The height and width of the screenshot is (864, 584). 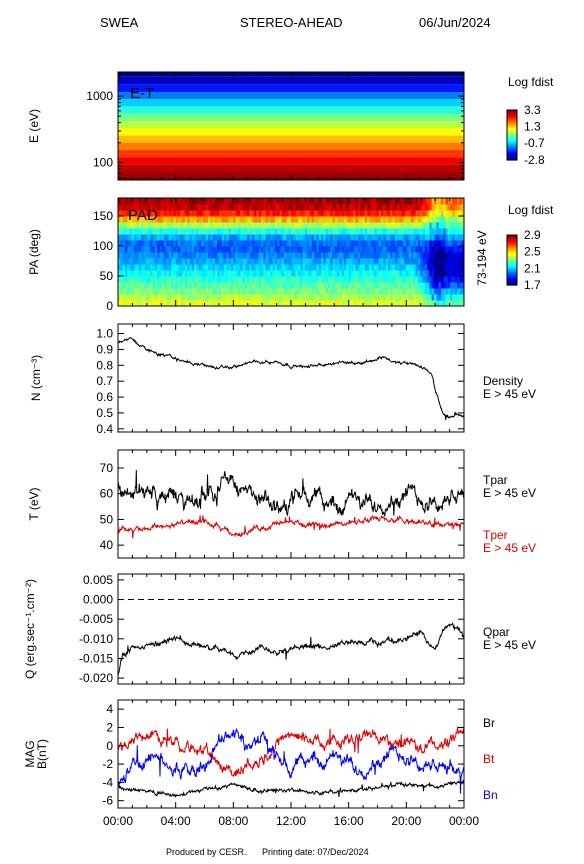 I want to click on colorbar-tick-label: 3.3, so click(x=532, y=110).